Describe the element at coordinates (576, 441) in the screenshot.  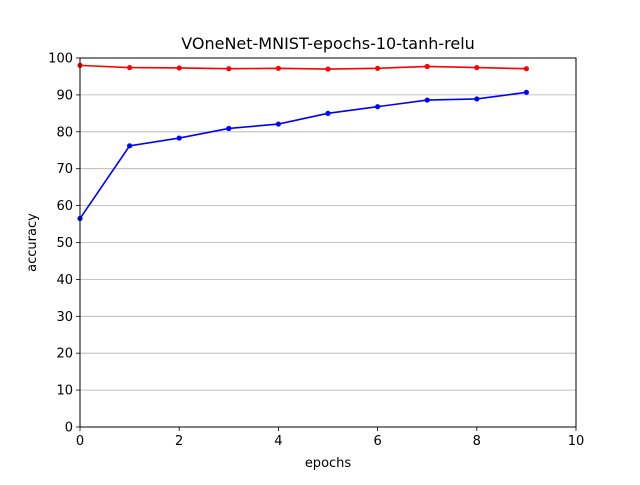
I see `x-tick-label: 10` at that location.